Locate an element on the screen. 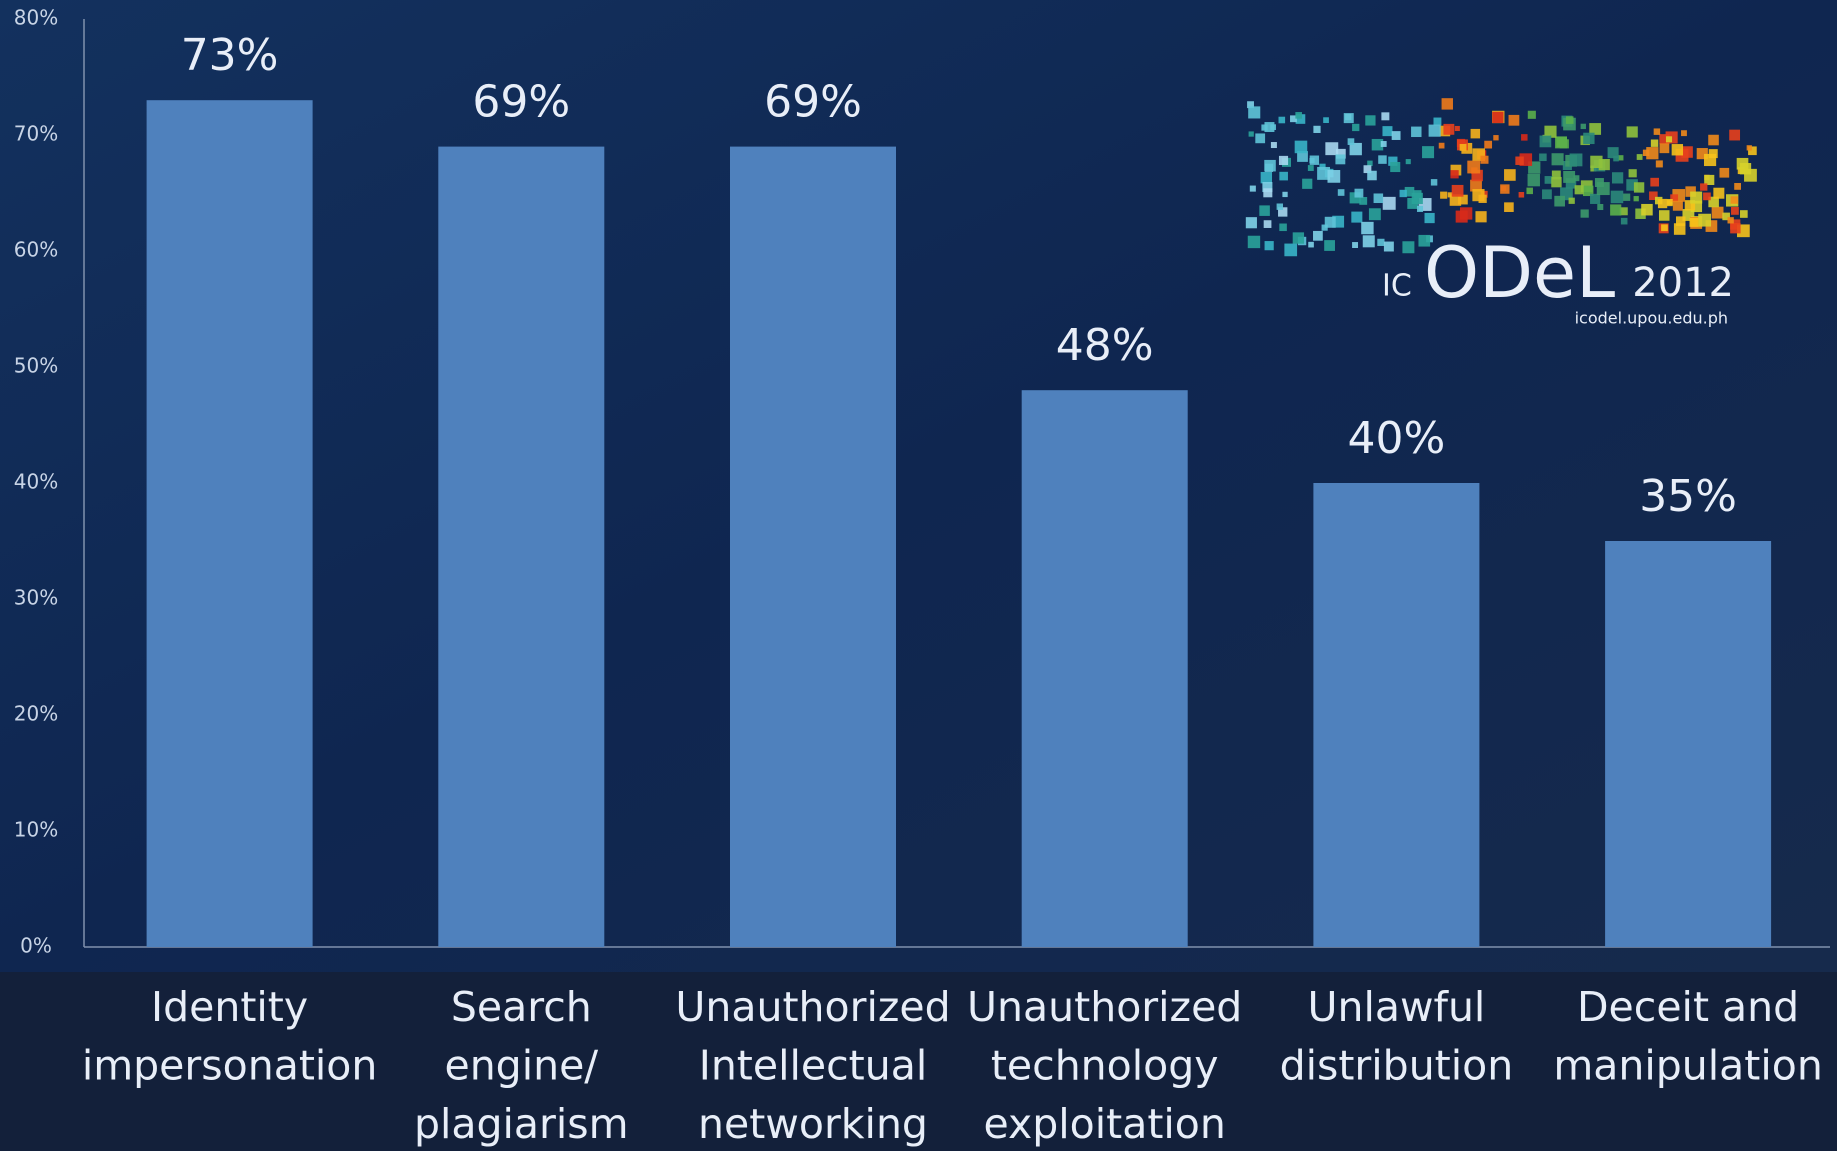  y-tick-label: 40% is located at coordinates (36, 482).